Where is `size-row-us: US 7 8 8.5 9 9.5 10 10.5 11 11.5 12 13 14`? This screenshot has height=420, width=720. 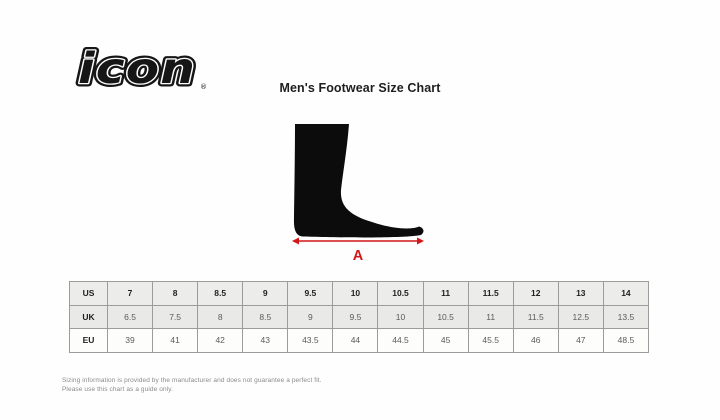 size-row-us: US 7 8 8.5 9 9.5 10 10.5 11 11.5 12 13 14 is located at coordinates (359, 293).